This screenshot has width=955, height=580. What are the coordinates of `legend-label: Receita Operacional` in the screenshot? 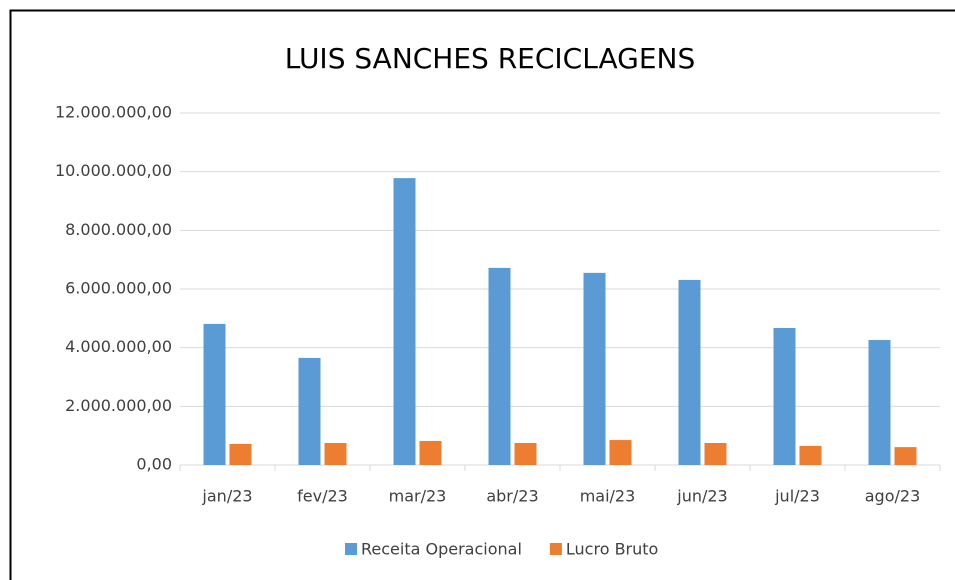 It's located at (441, 549).